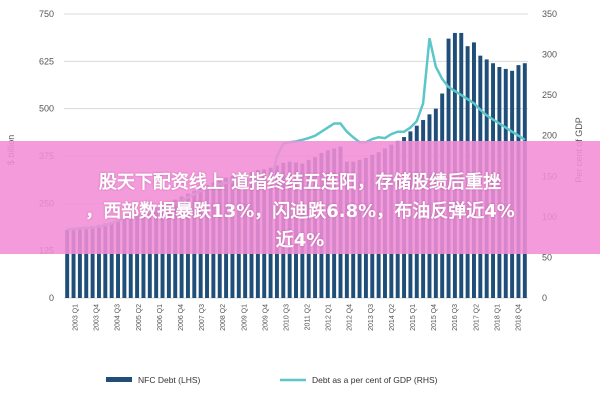 The height and width of the screenshot is (400, 600). I want to click on x-tick-label: 2017 Q2, so click(476, 317).